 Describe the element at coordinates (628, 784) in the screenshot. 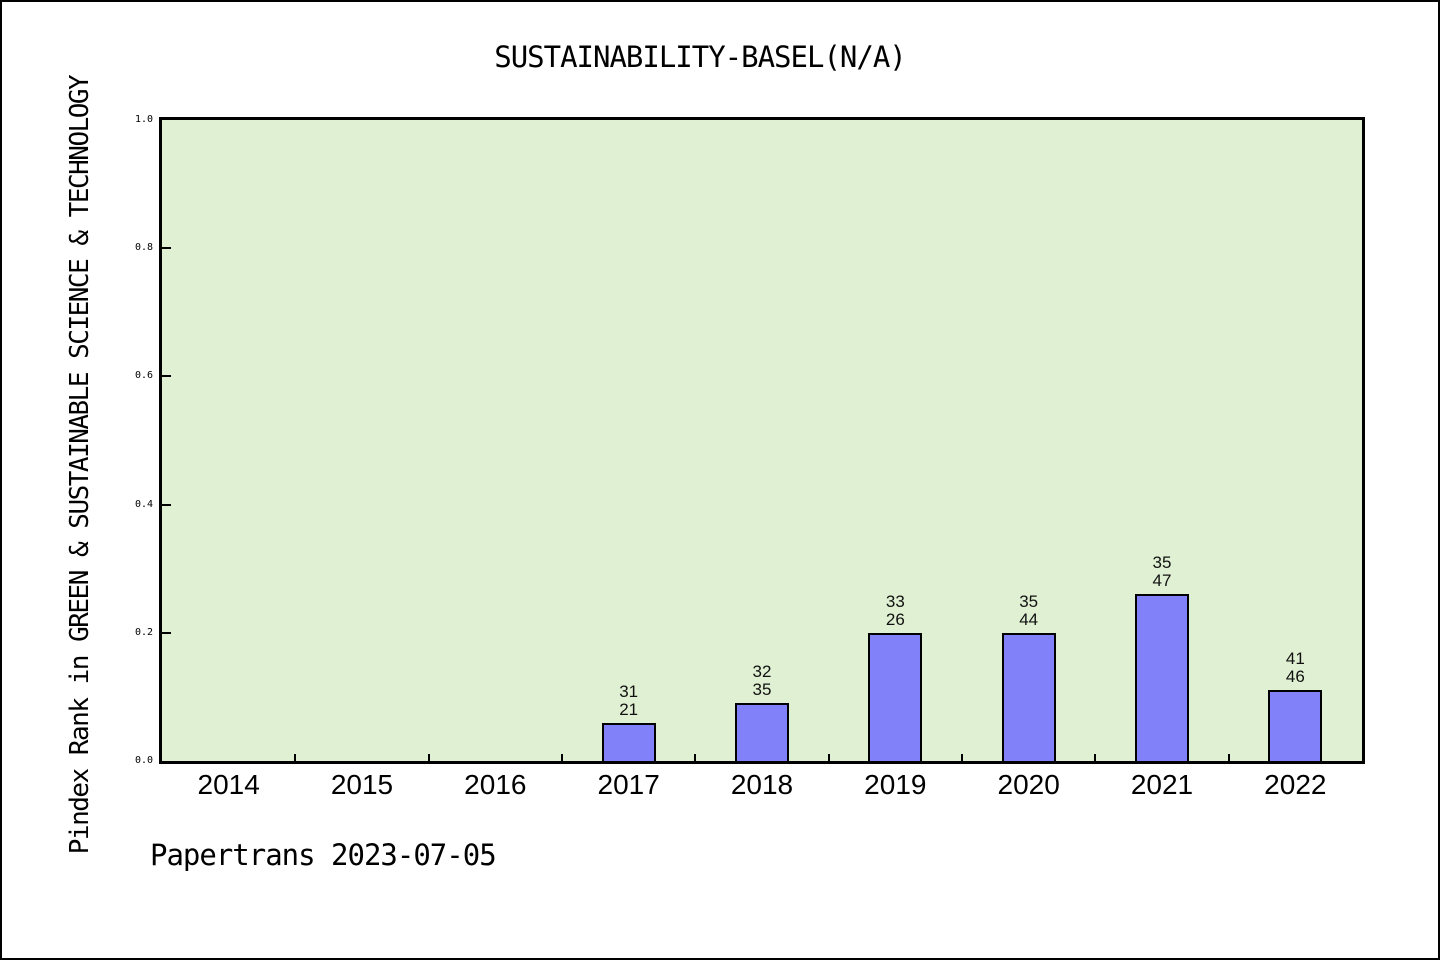

I see `x-tick-label: 2017` at that location.